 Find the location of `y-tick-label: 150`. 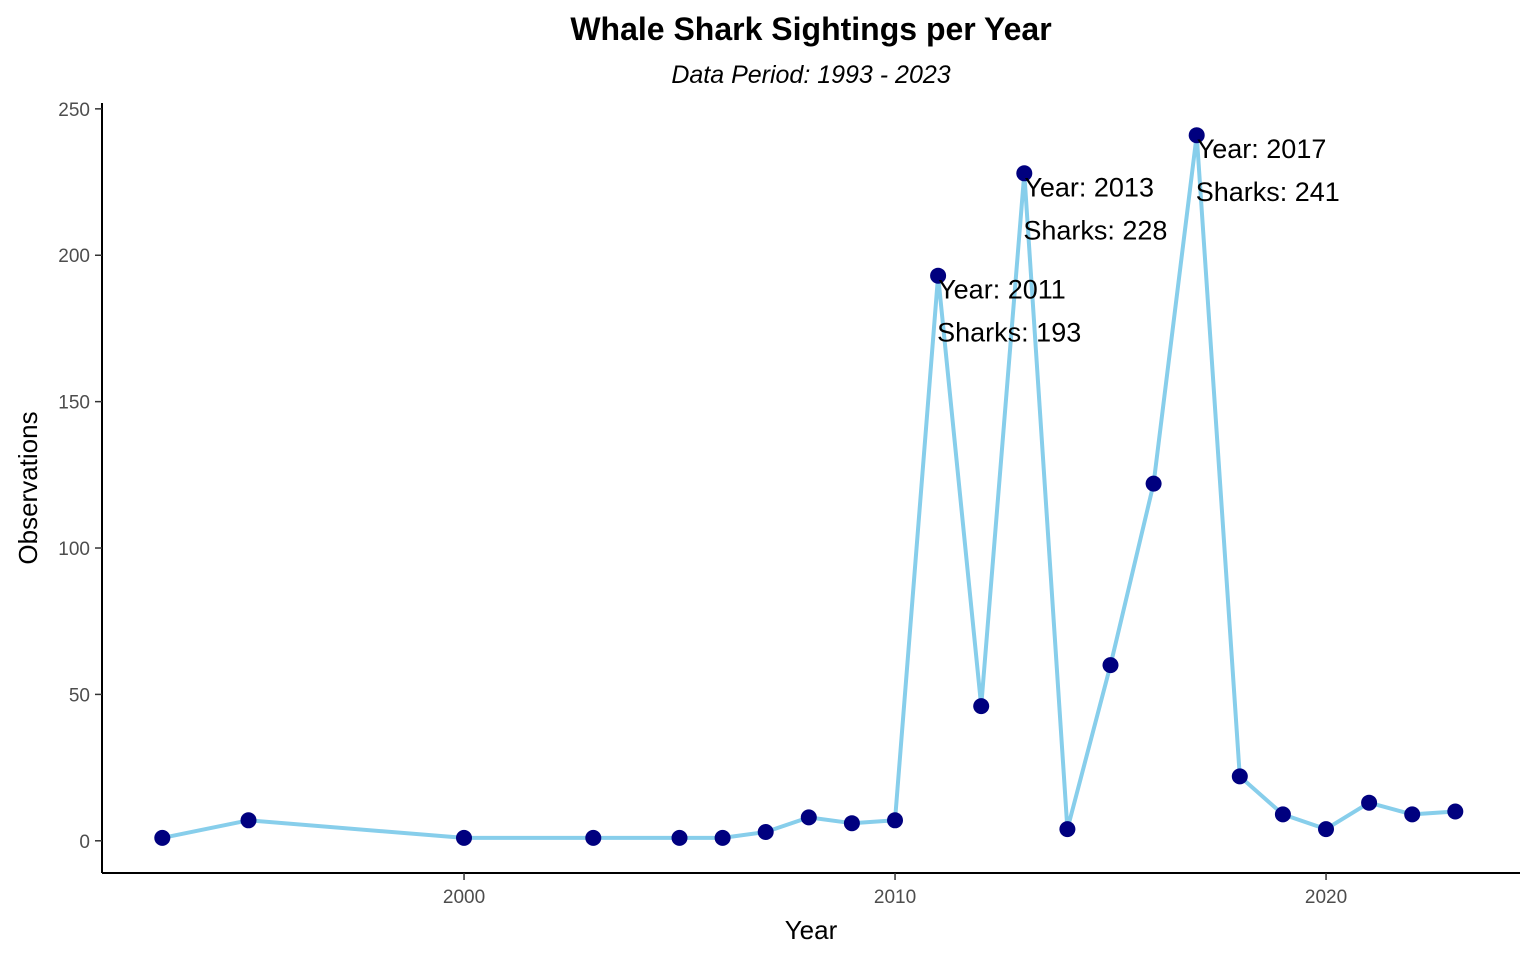

y-tick-label: 150 is located at coordinates (74, 403).